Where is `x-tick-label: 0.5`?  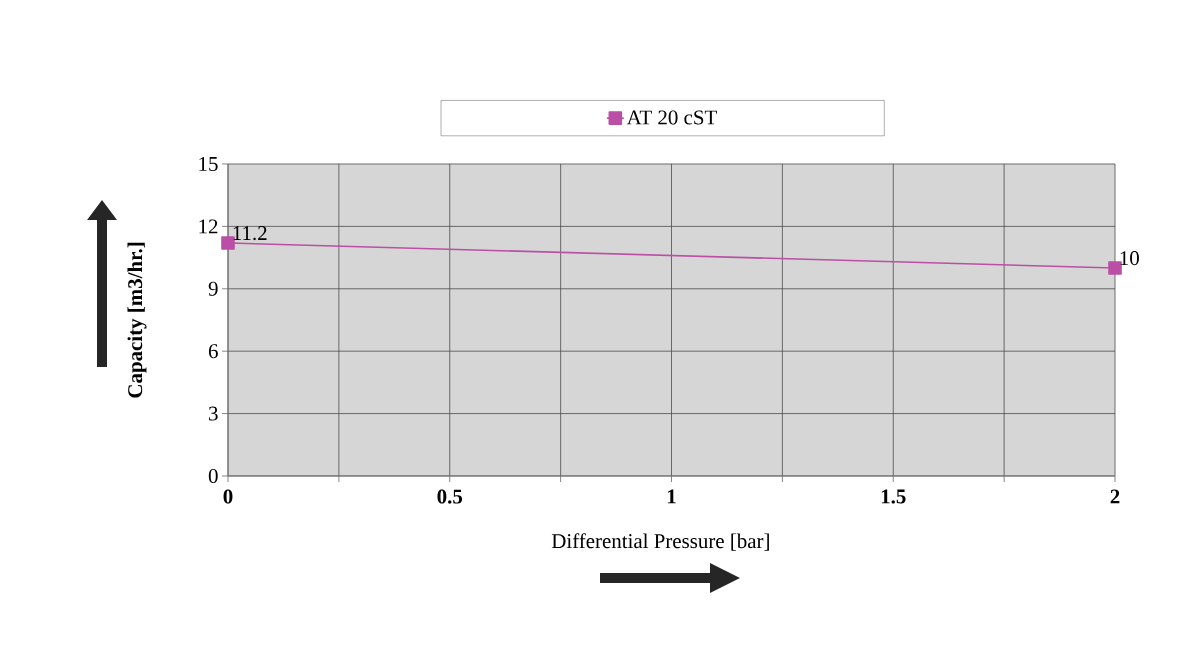 x-tick-label: 0.5 is located at coordinates (450, 496).